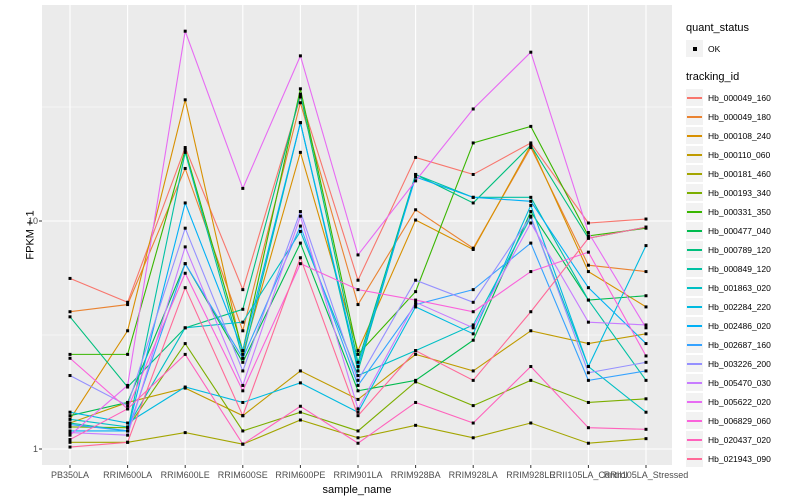 The image size is (800, 500). What do you see at coordinates (739, 230) in the screenshot?
I see `legend-label: Hb_000477_040` at bounding box center [739, 230].